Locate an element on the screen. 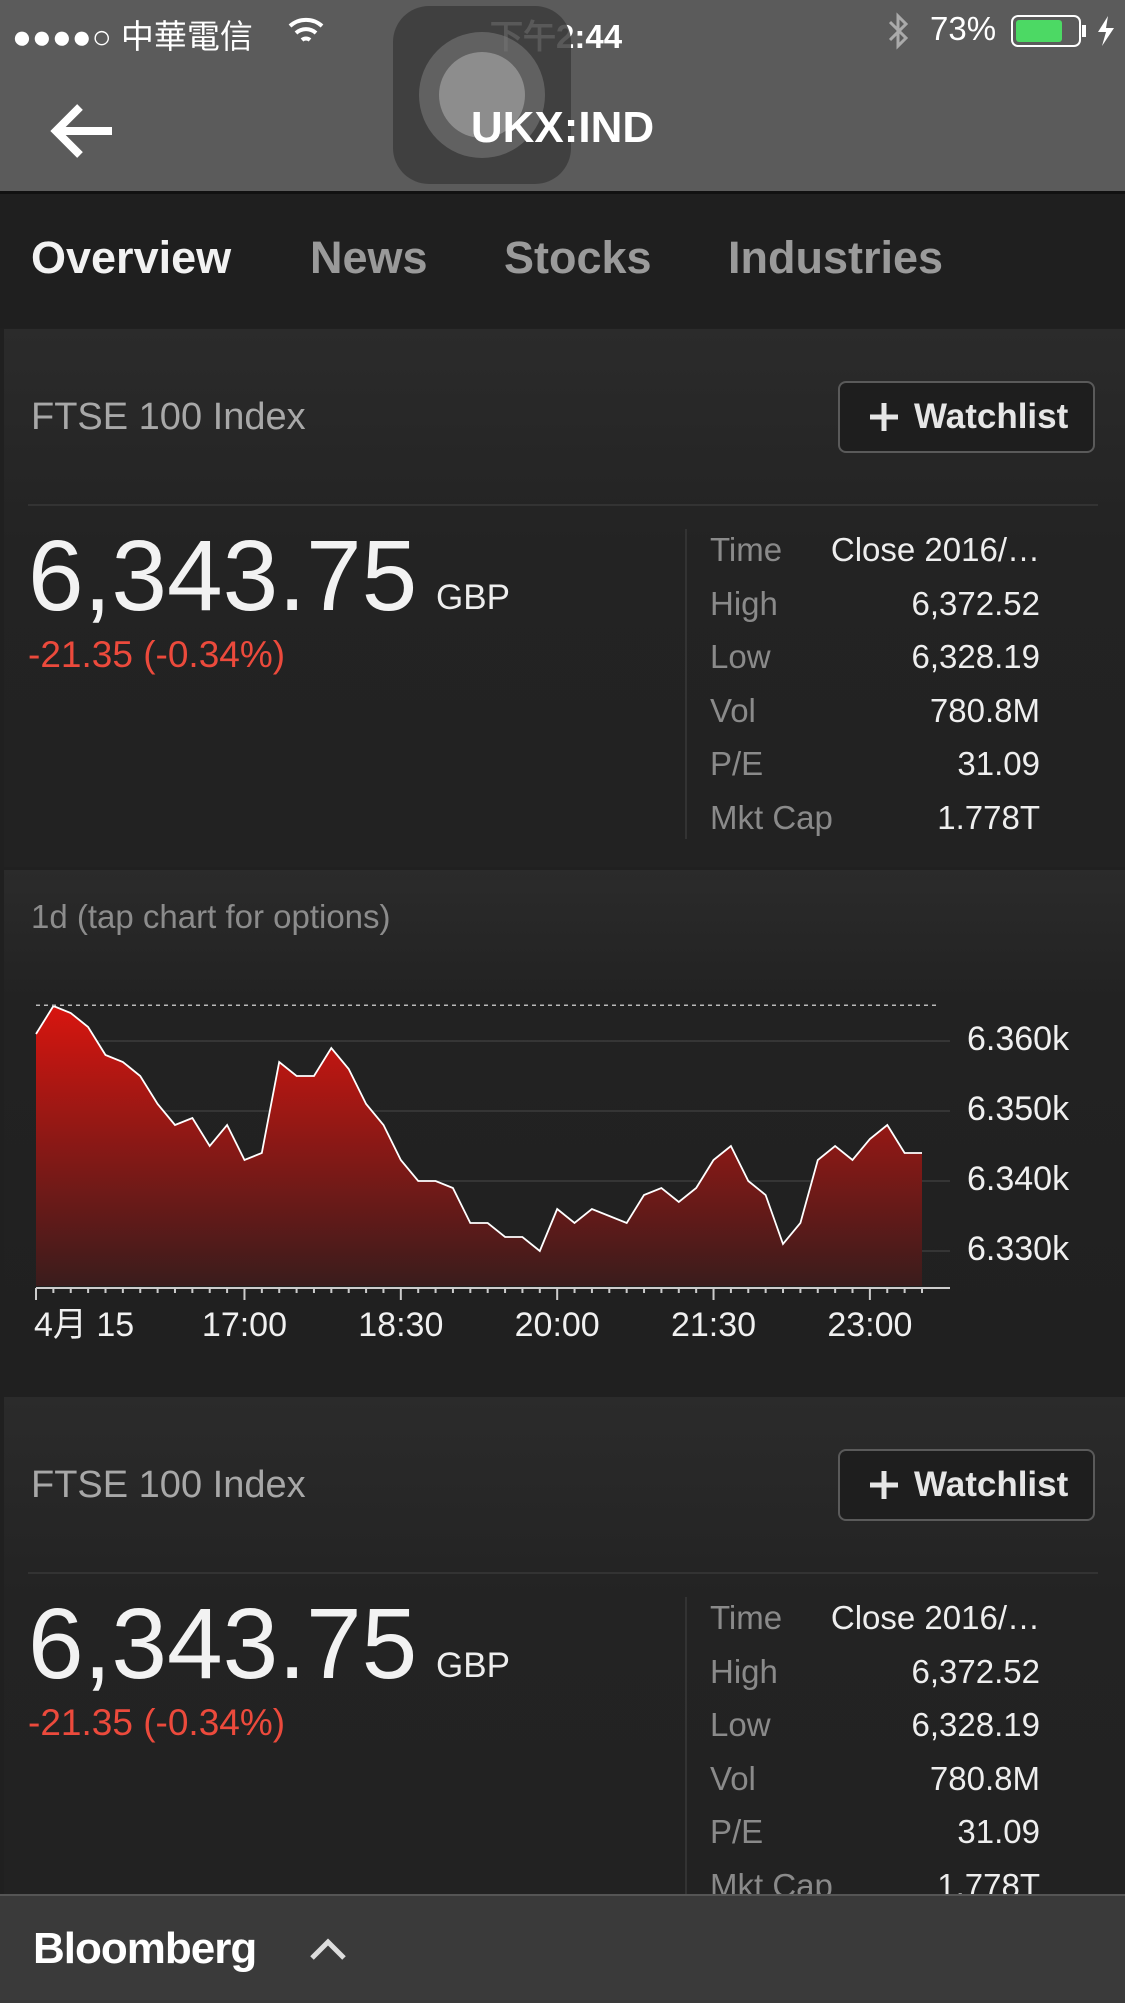 The height and width of the screenshot is (2003, 1125). x-tick-label: 17:00 is located at coordinates (244, 1325).